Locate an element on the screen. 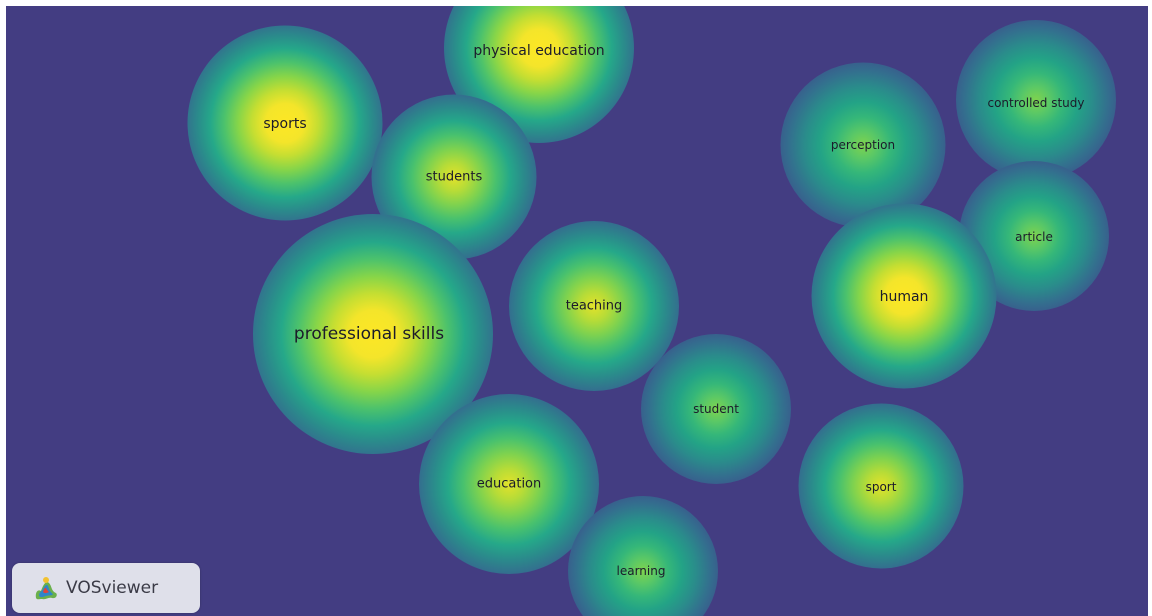  density-blob-learning is located at coordinates (643, 556).